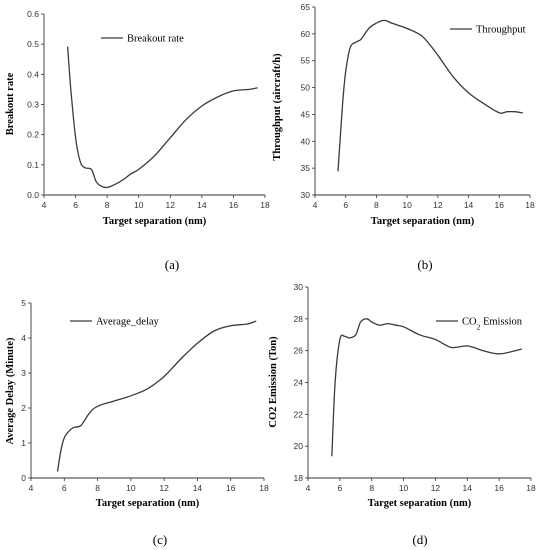 This screenshot has height=550, width=548. I want to click on legend-label: Breakout rate, so click(155, 39).